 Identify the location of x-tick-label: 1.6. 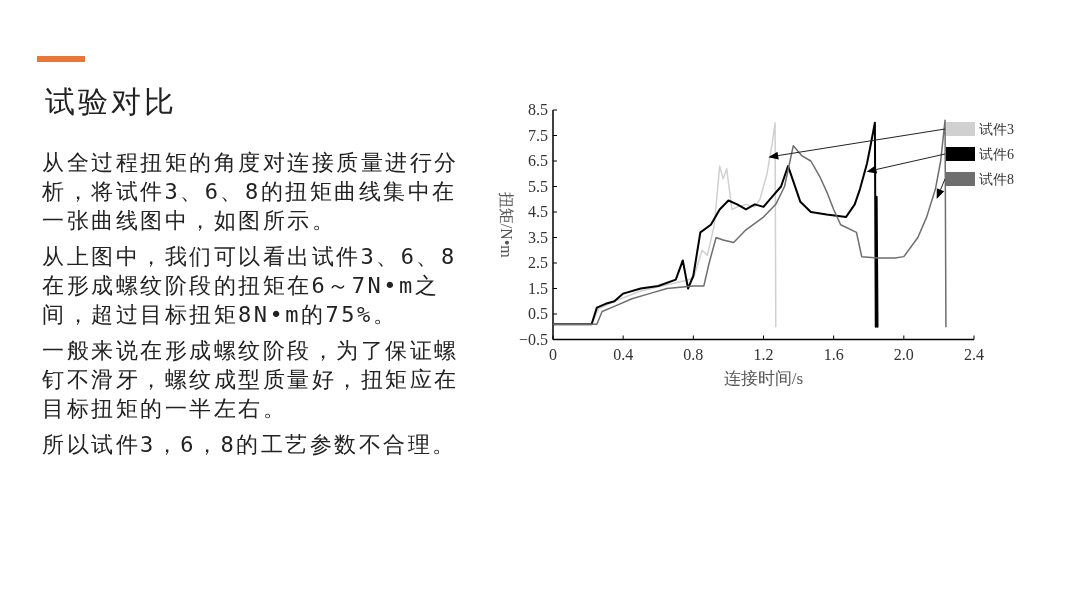
(833, 354).